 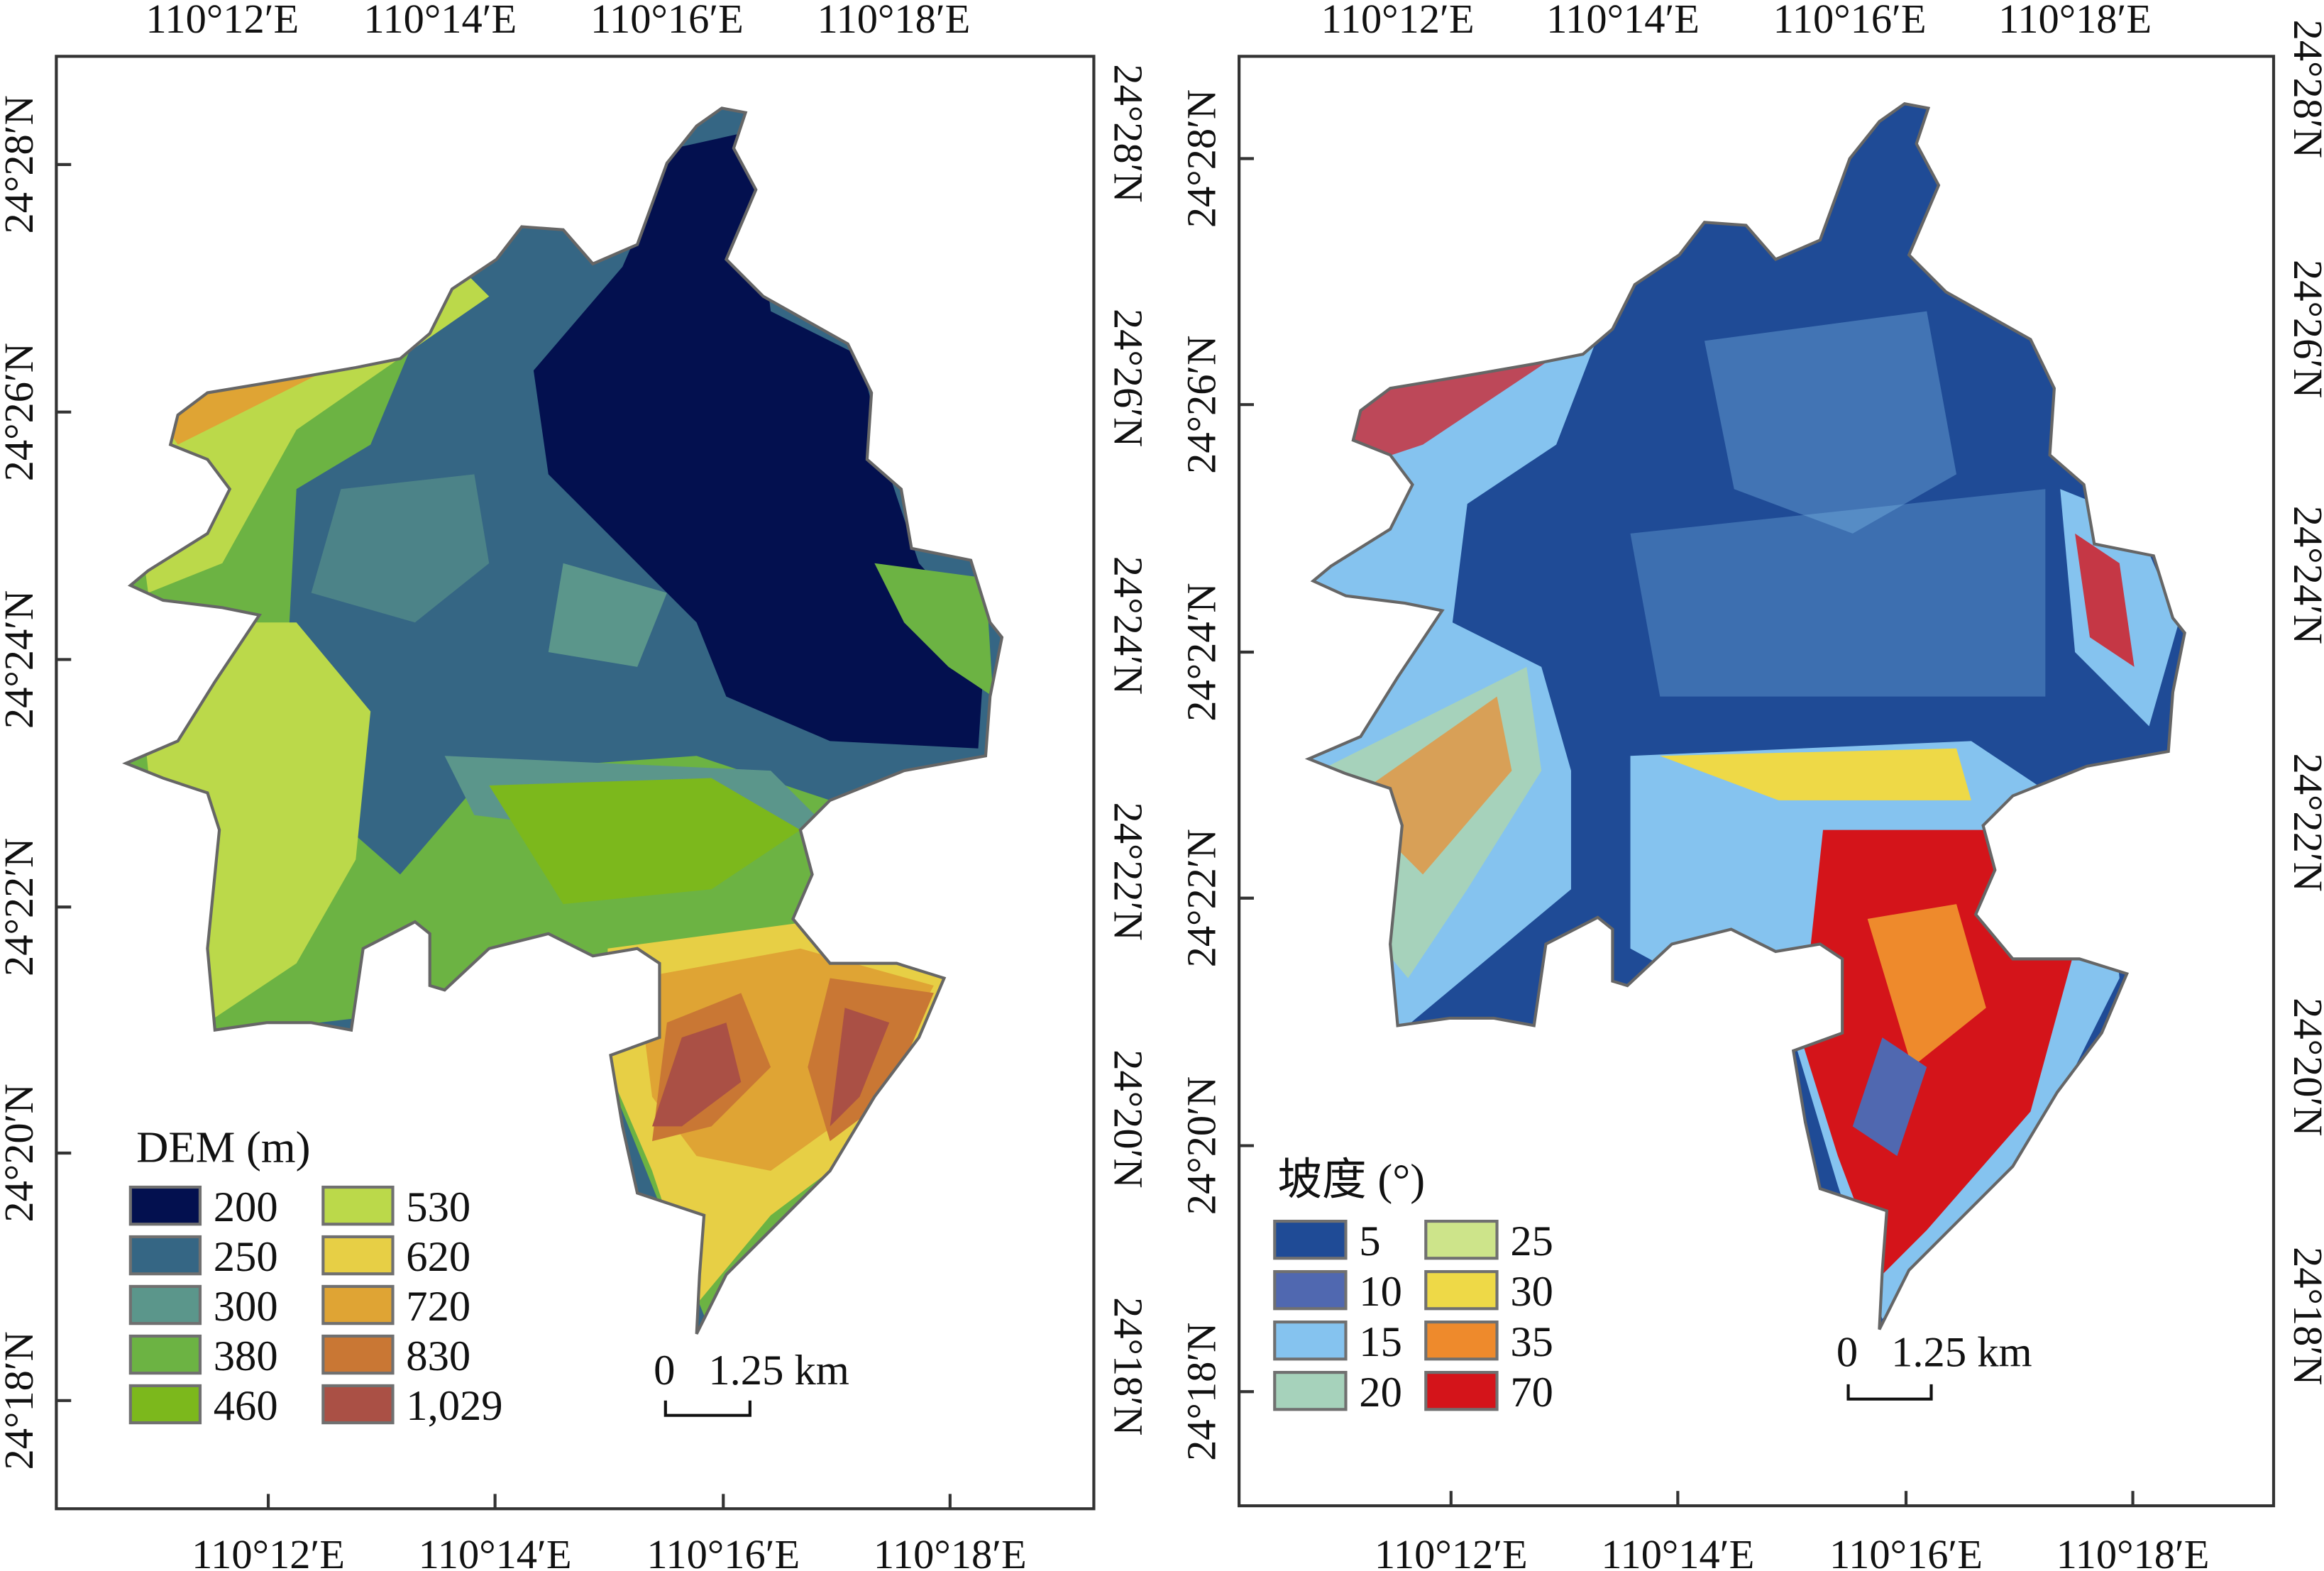 What do you see at coordinates (438, 1306) in the screenshot?
I see `legend-label: 720` at bounding box center [438, 1306].